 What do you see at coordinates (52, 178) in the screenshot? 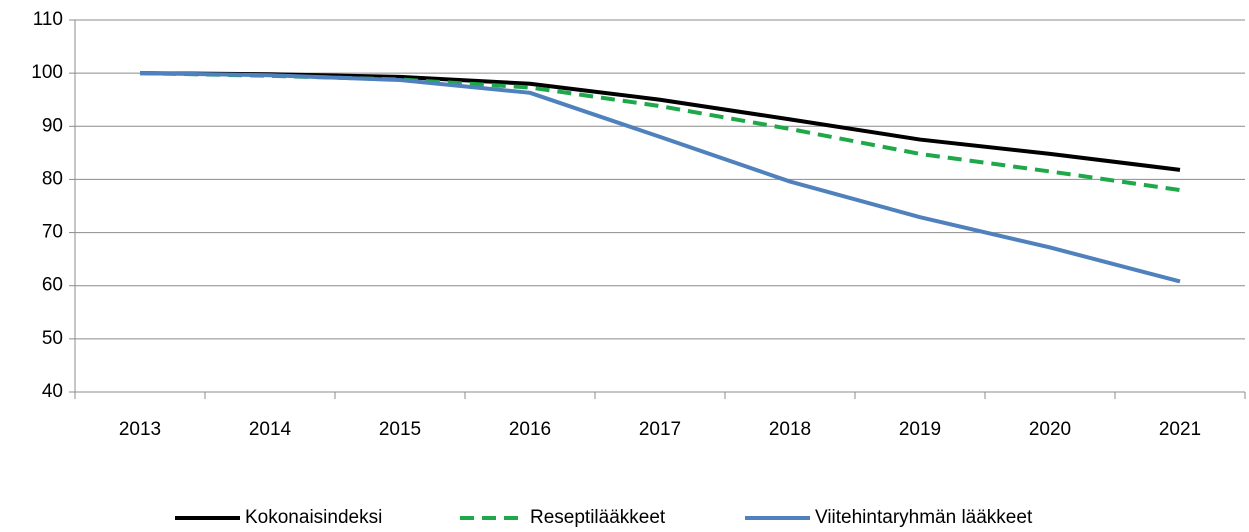
I see `y-tick-label: 80` at bounding box center [52, 178].